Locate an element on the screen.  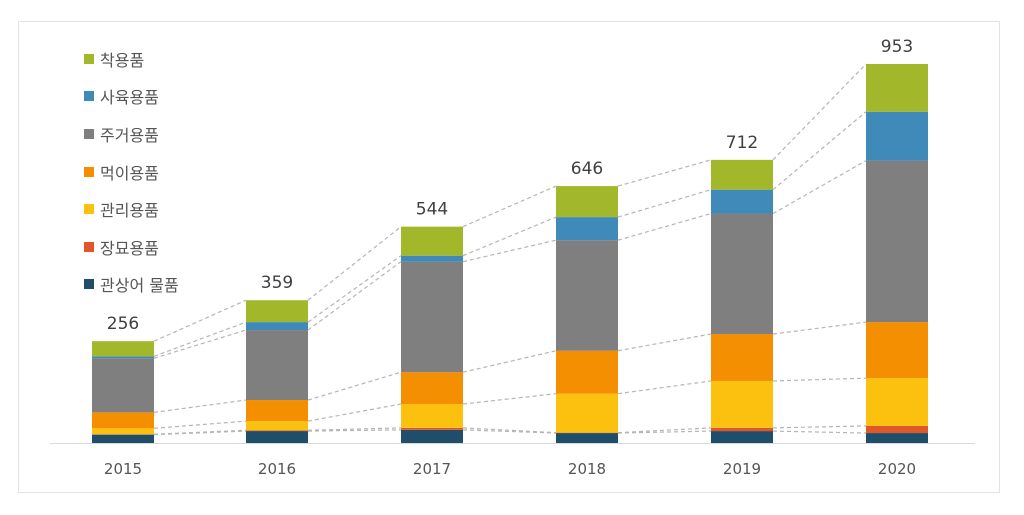
total-label: 953 is located at coordinates (897, 47).